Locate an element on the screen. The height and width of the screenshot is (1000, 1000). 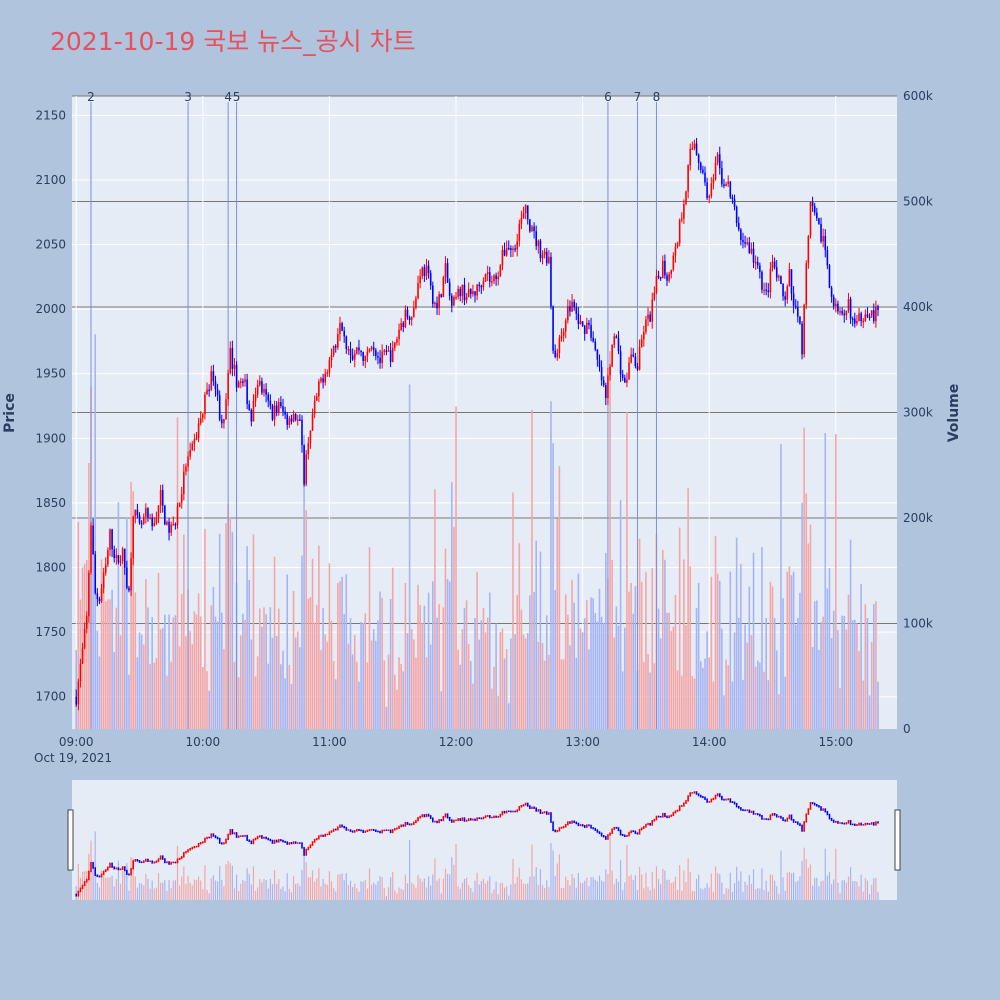
range-slider-left-handle is located at coordinates (70, 840).